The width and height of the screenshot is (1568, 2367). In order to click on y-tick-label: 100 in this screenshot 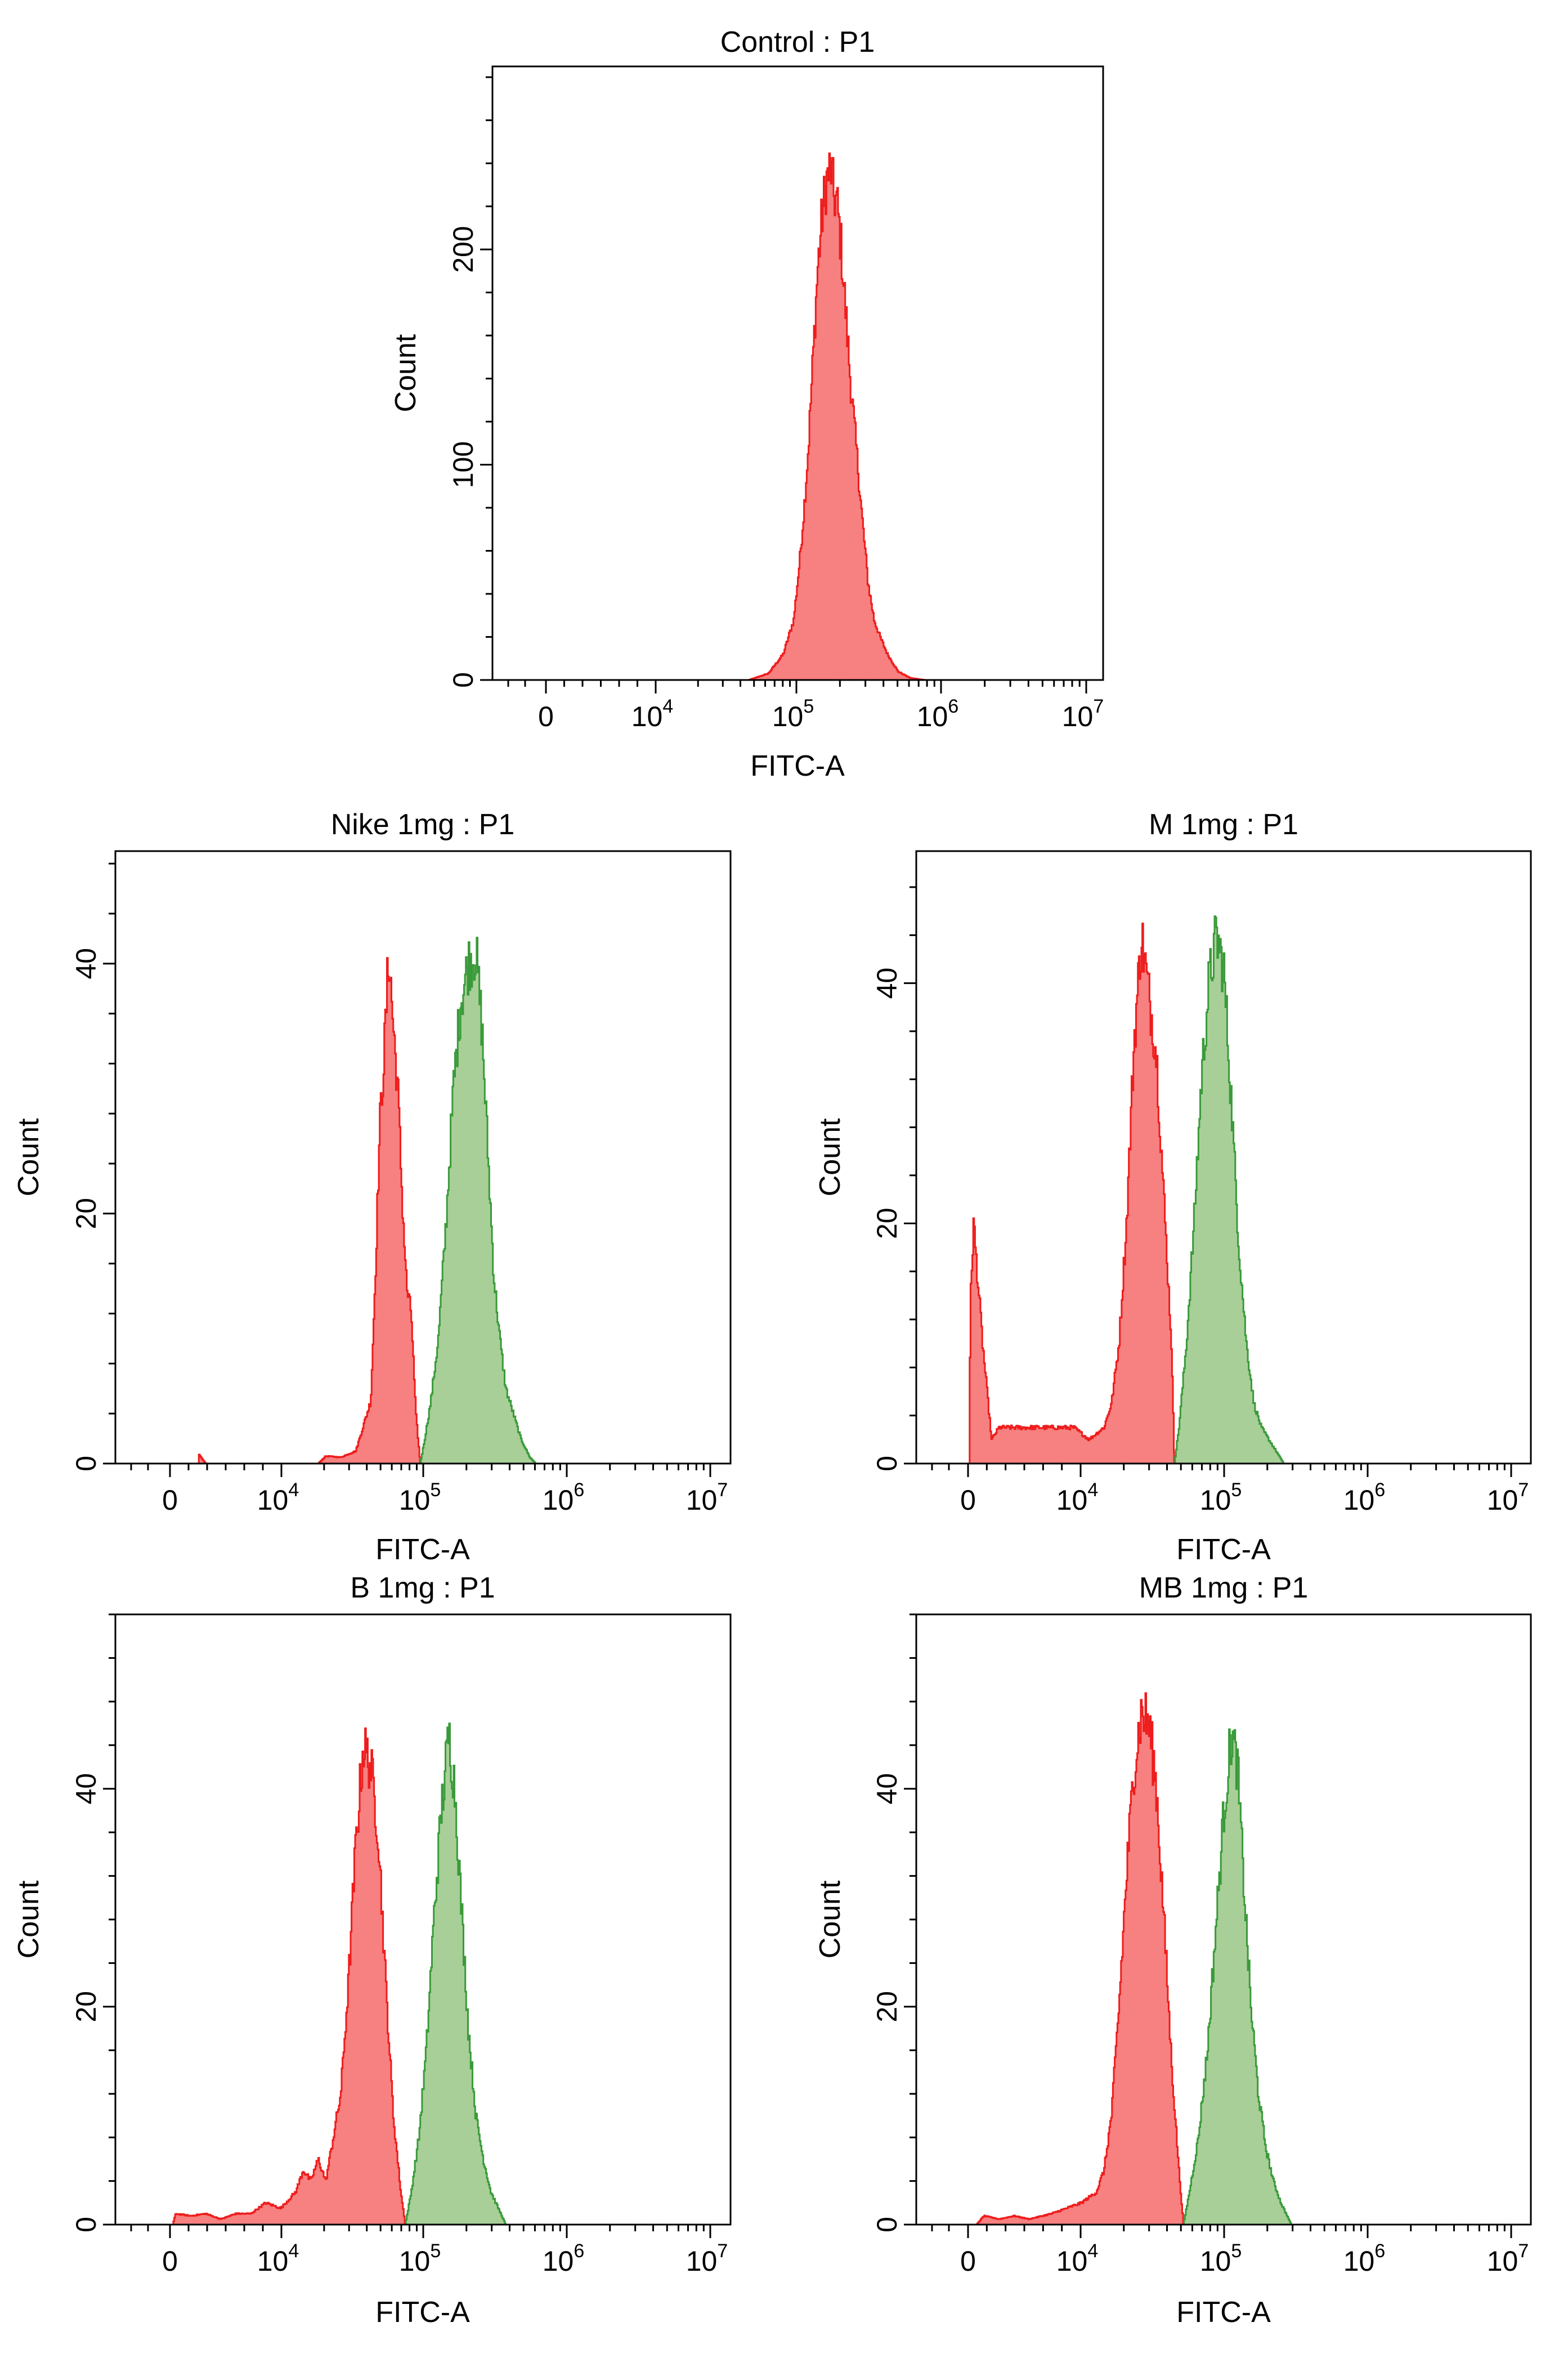, I will do `click(463, 465)`.